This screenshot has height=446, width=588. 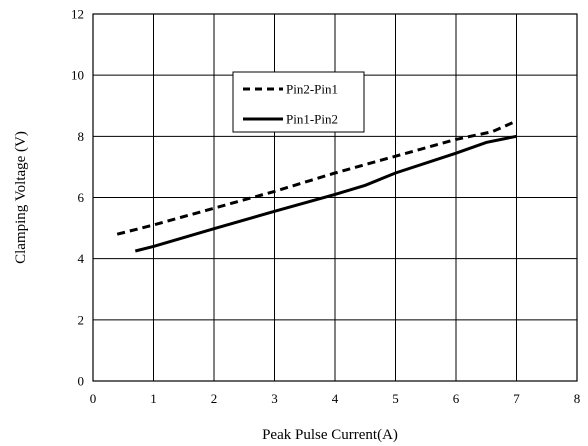 I want to click on x-tick-label-1: 1, so click(x=153, y=398).